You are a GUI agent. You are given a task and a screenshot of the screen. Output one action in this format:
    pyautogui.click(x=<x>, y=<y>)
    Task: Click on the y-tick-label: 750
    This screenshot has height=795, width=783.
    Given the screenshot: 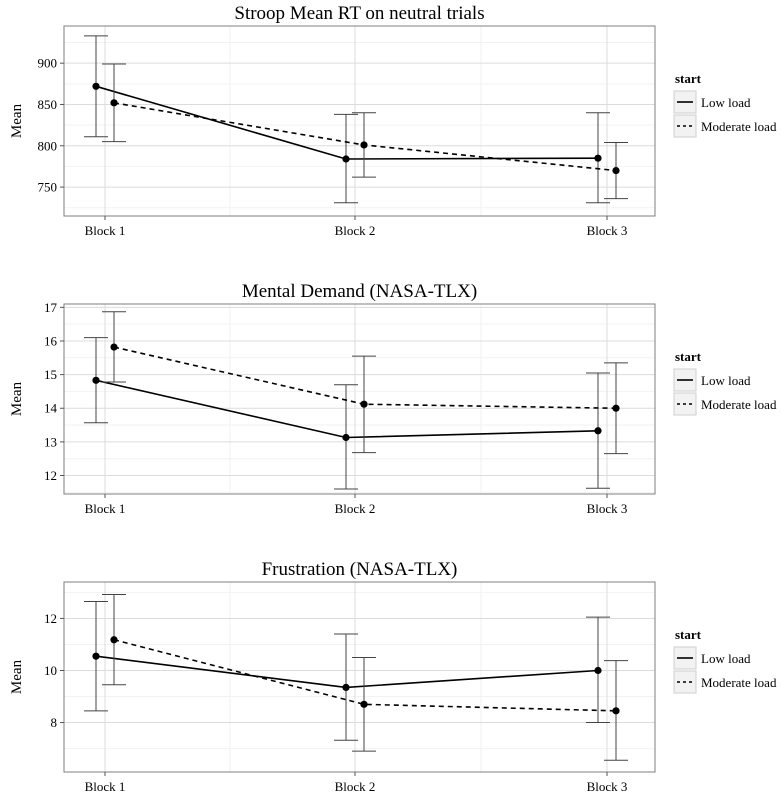 What is the action you would take?
    pyautogui.click(x=48, y=187)
    